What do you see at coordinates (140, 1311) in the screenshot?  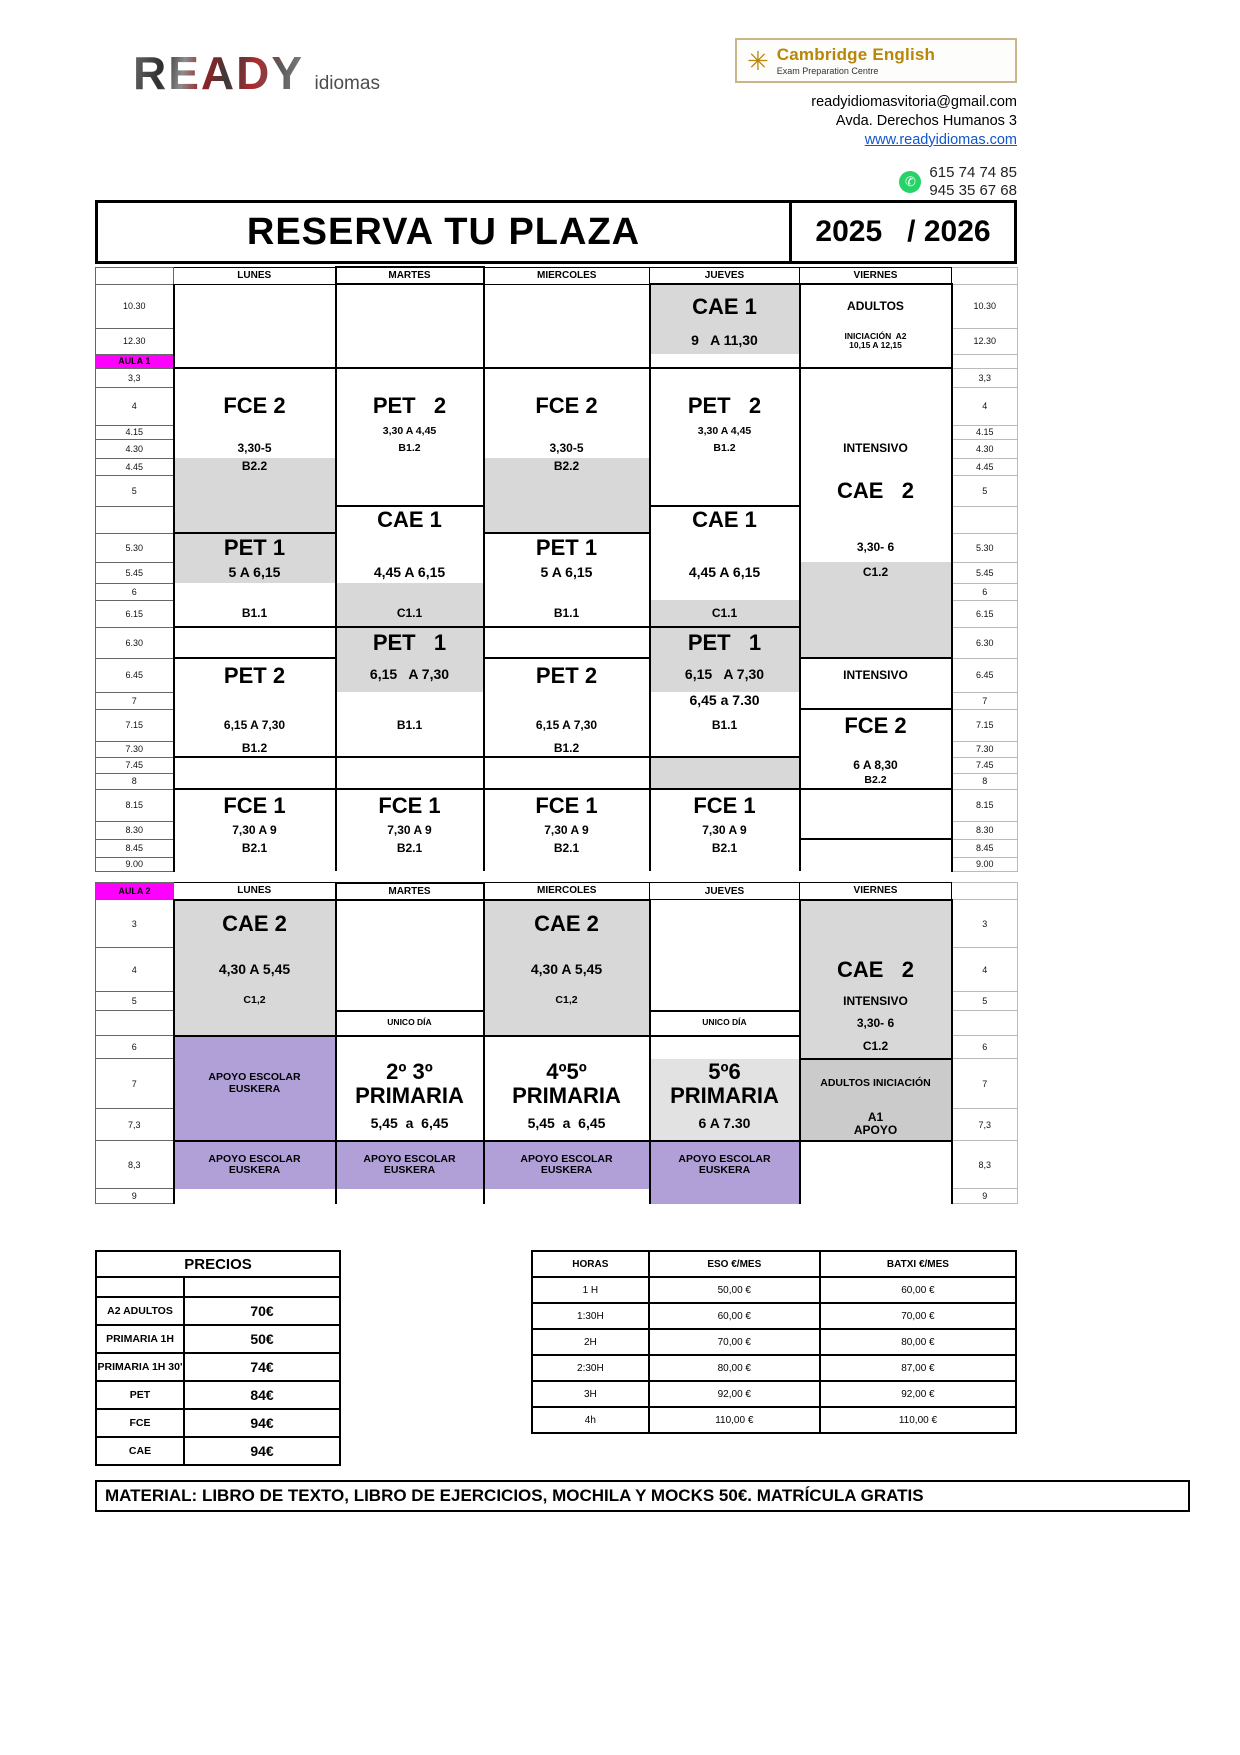 I see `precio-course: A2 ADULTOS` at bounding box center [140, 1311].